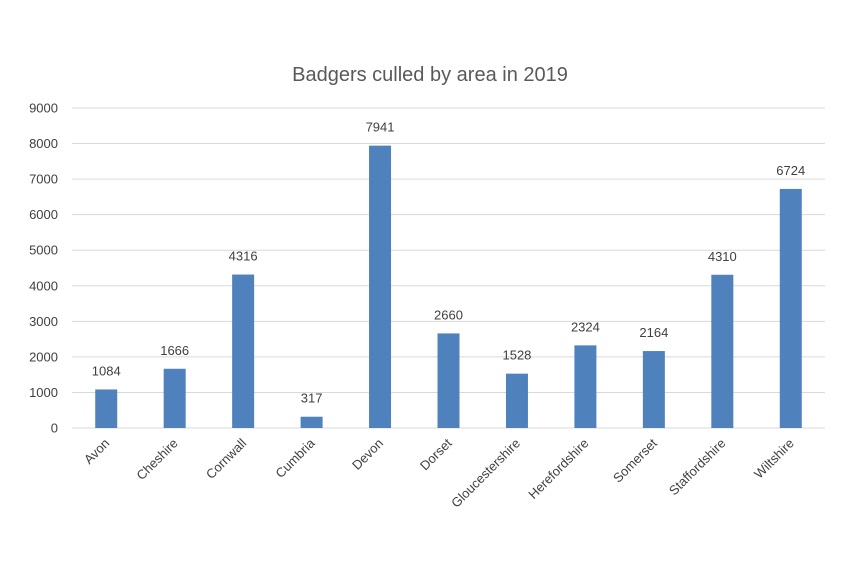 Image resolution: width=857 pixels, height=574 pixels. What do you see at coordinates (43, 250) in the screenshot?
I see `y-tick-label: 5000` at bounding box center [43, 250].